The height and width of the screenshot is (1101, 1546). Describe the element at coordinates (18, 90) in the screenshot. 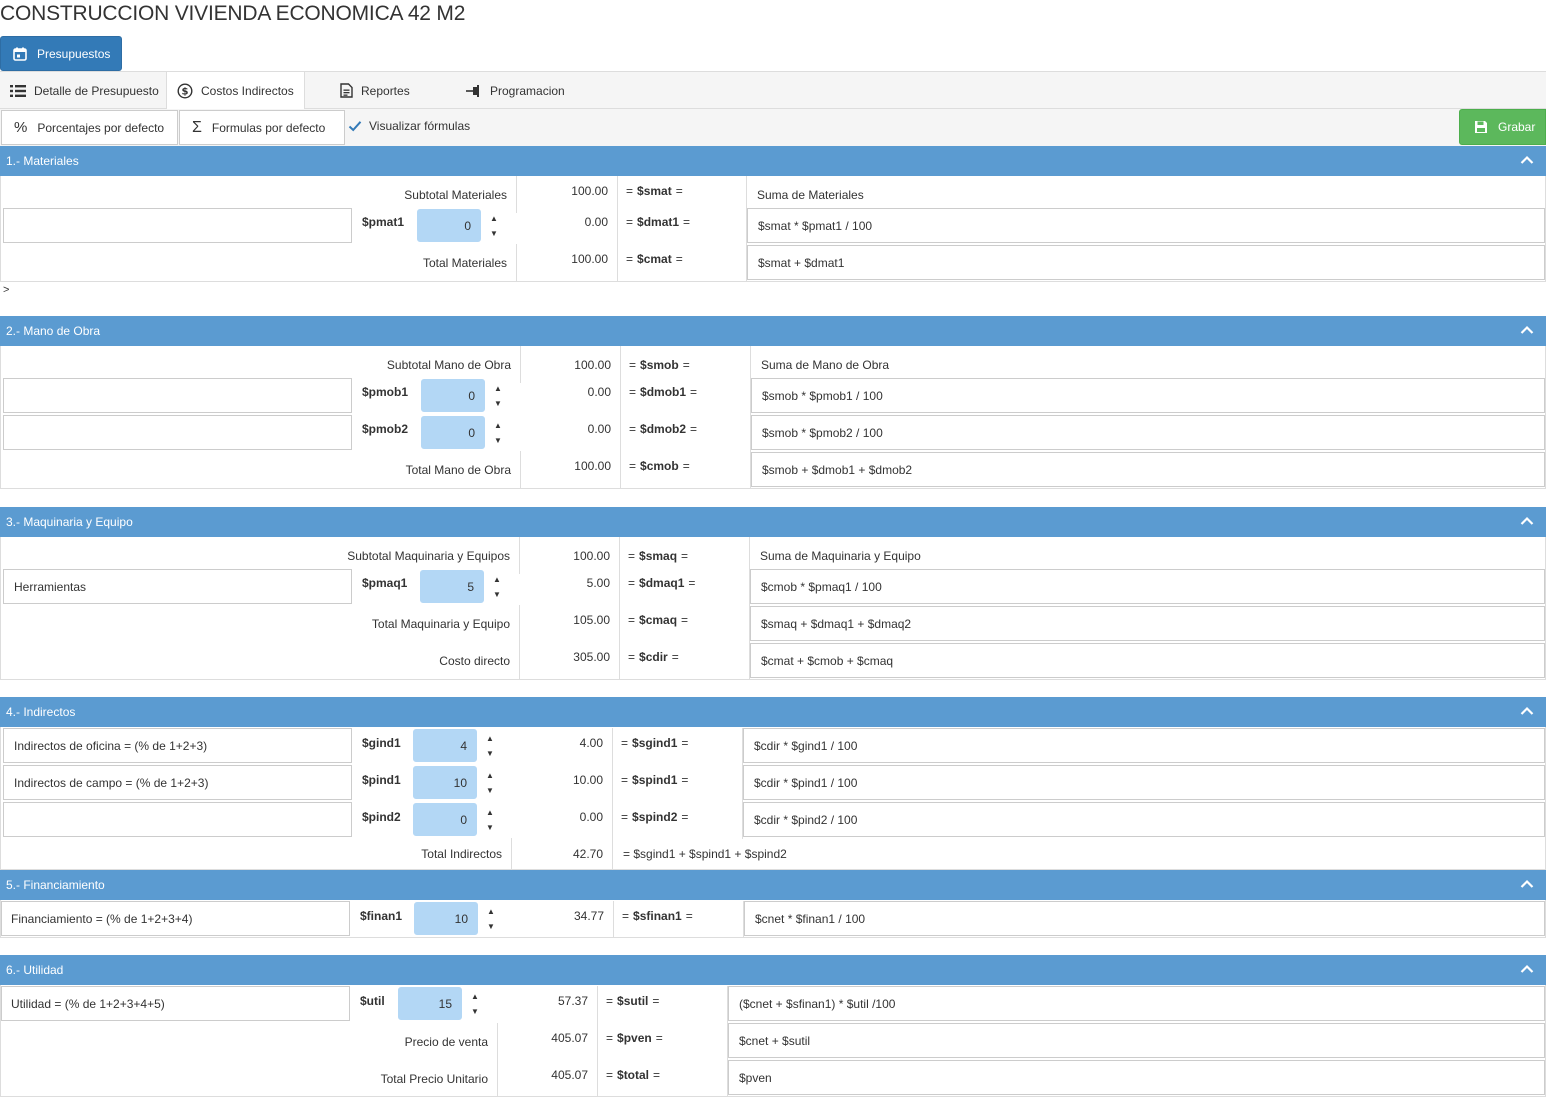

I see `list-icon` at that location.